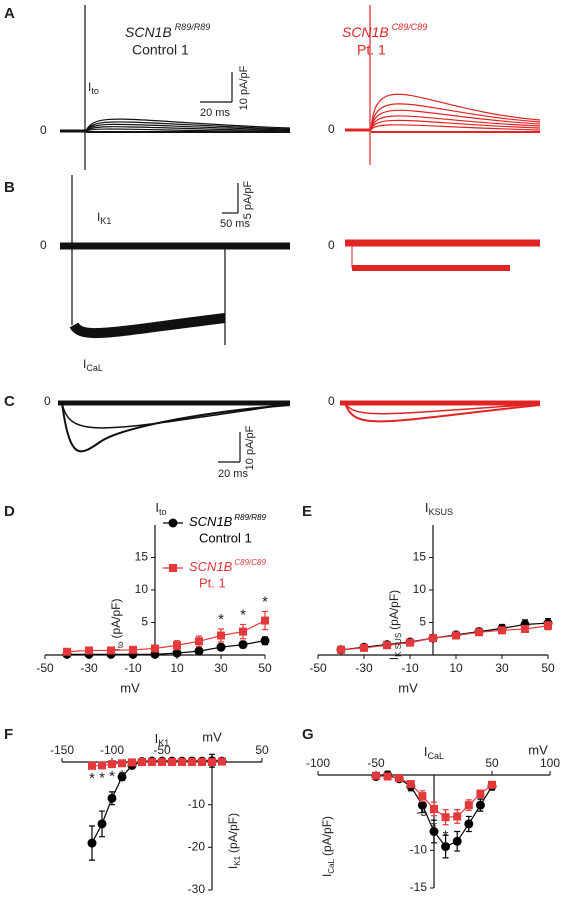 The width and height of the screenshot is (571, 900). I want to click on current-sub: K1, so click(105, 221).